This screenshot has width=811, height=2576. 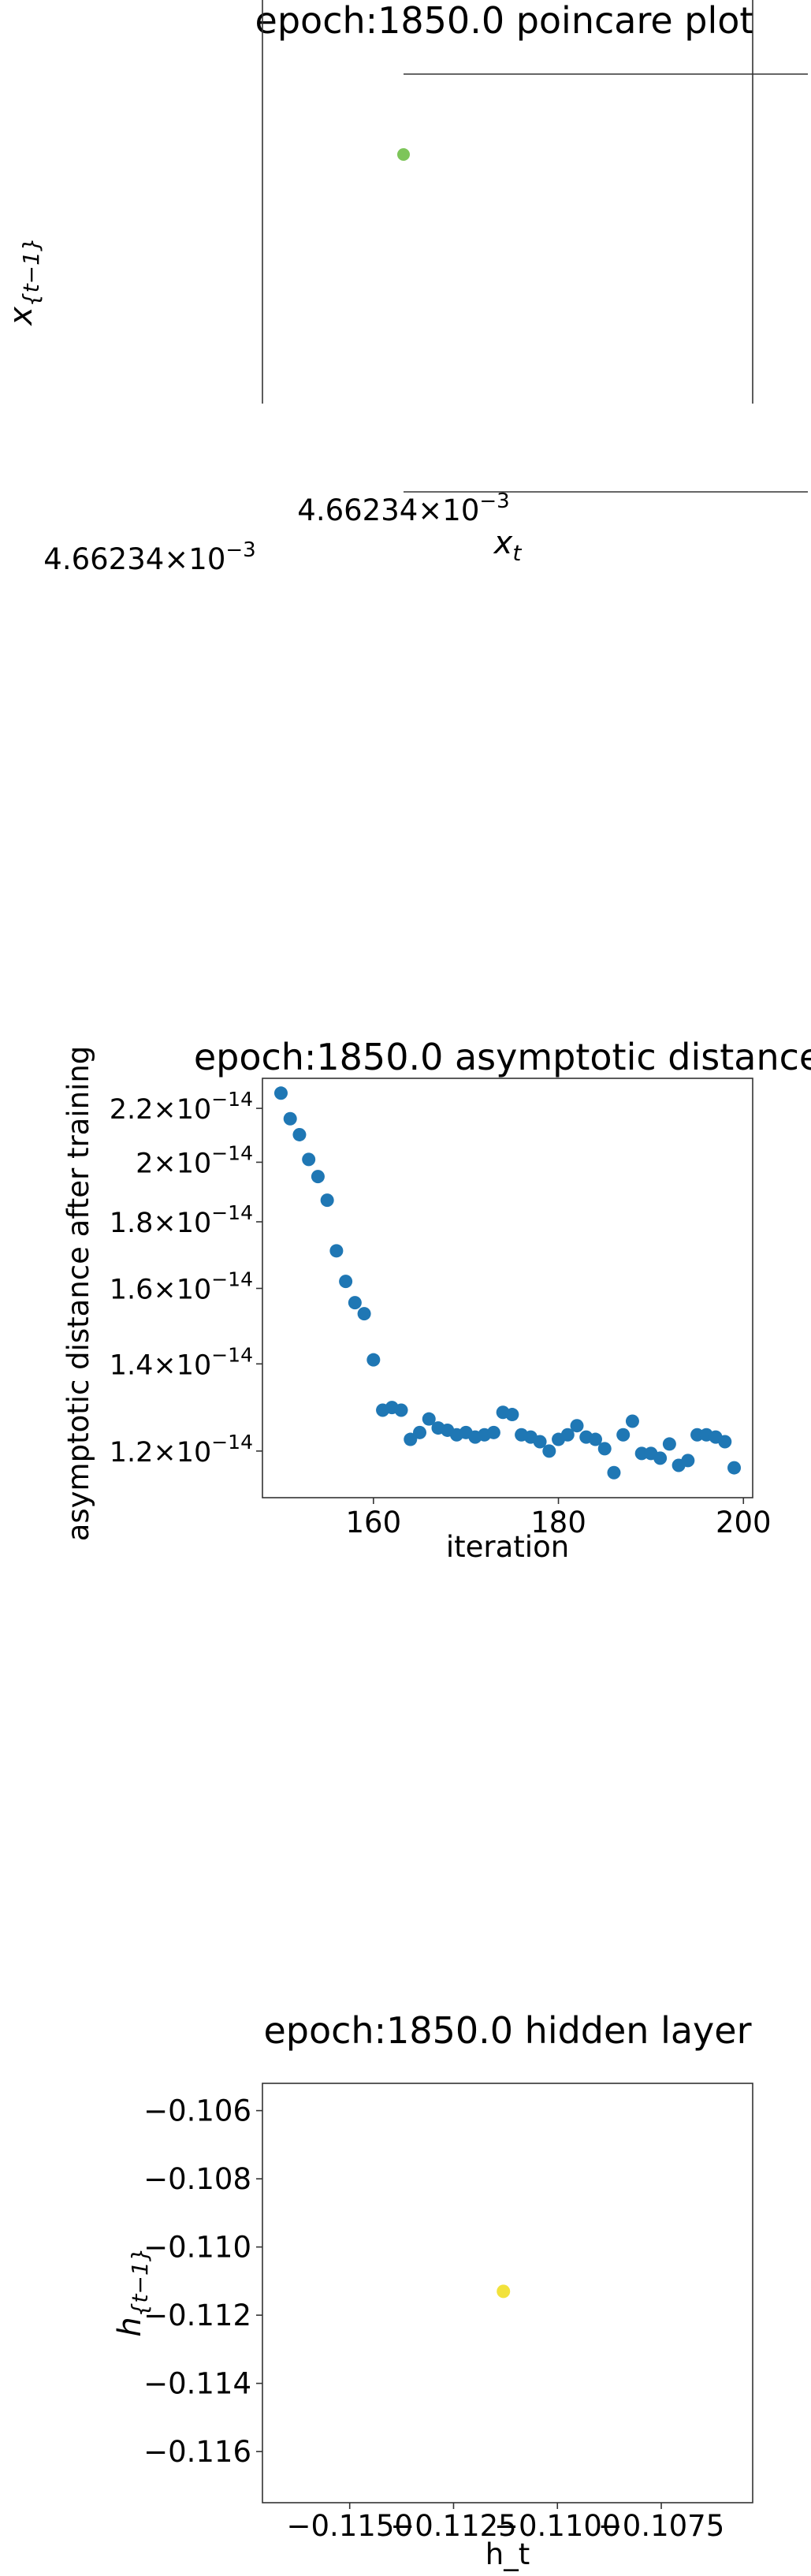 I want to click on hidden-layer-y-tick-label: −0.110, so click(x=197, y=2248).